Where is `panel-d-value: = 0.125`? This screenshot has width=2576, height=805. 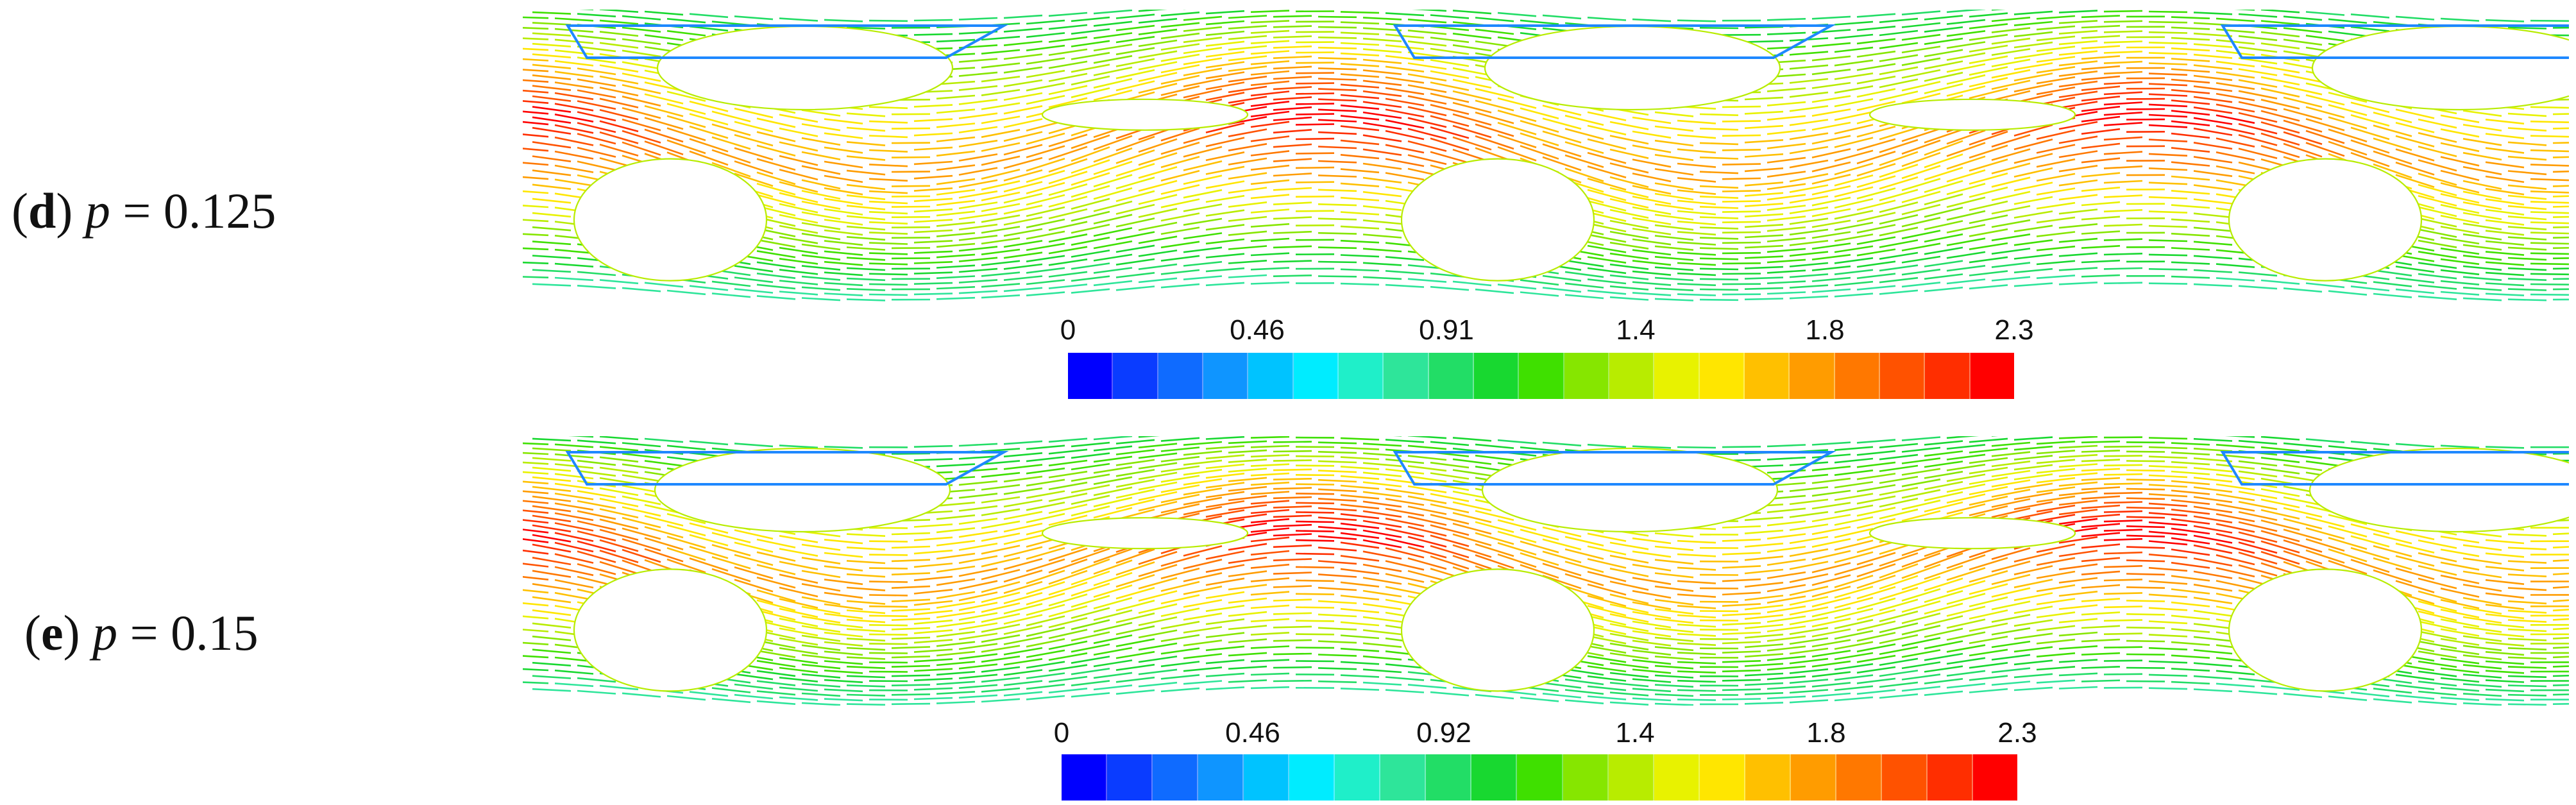 panel-d-value: = 0.125 is located at coordinates (199, 211).